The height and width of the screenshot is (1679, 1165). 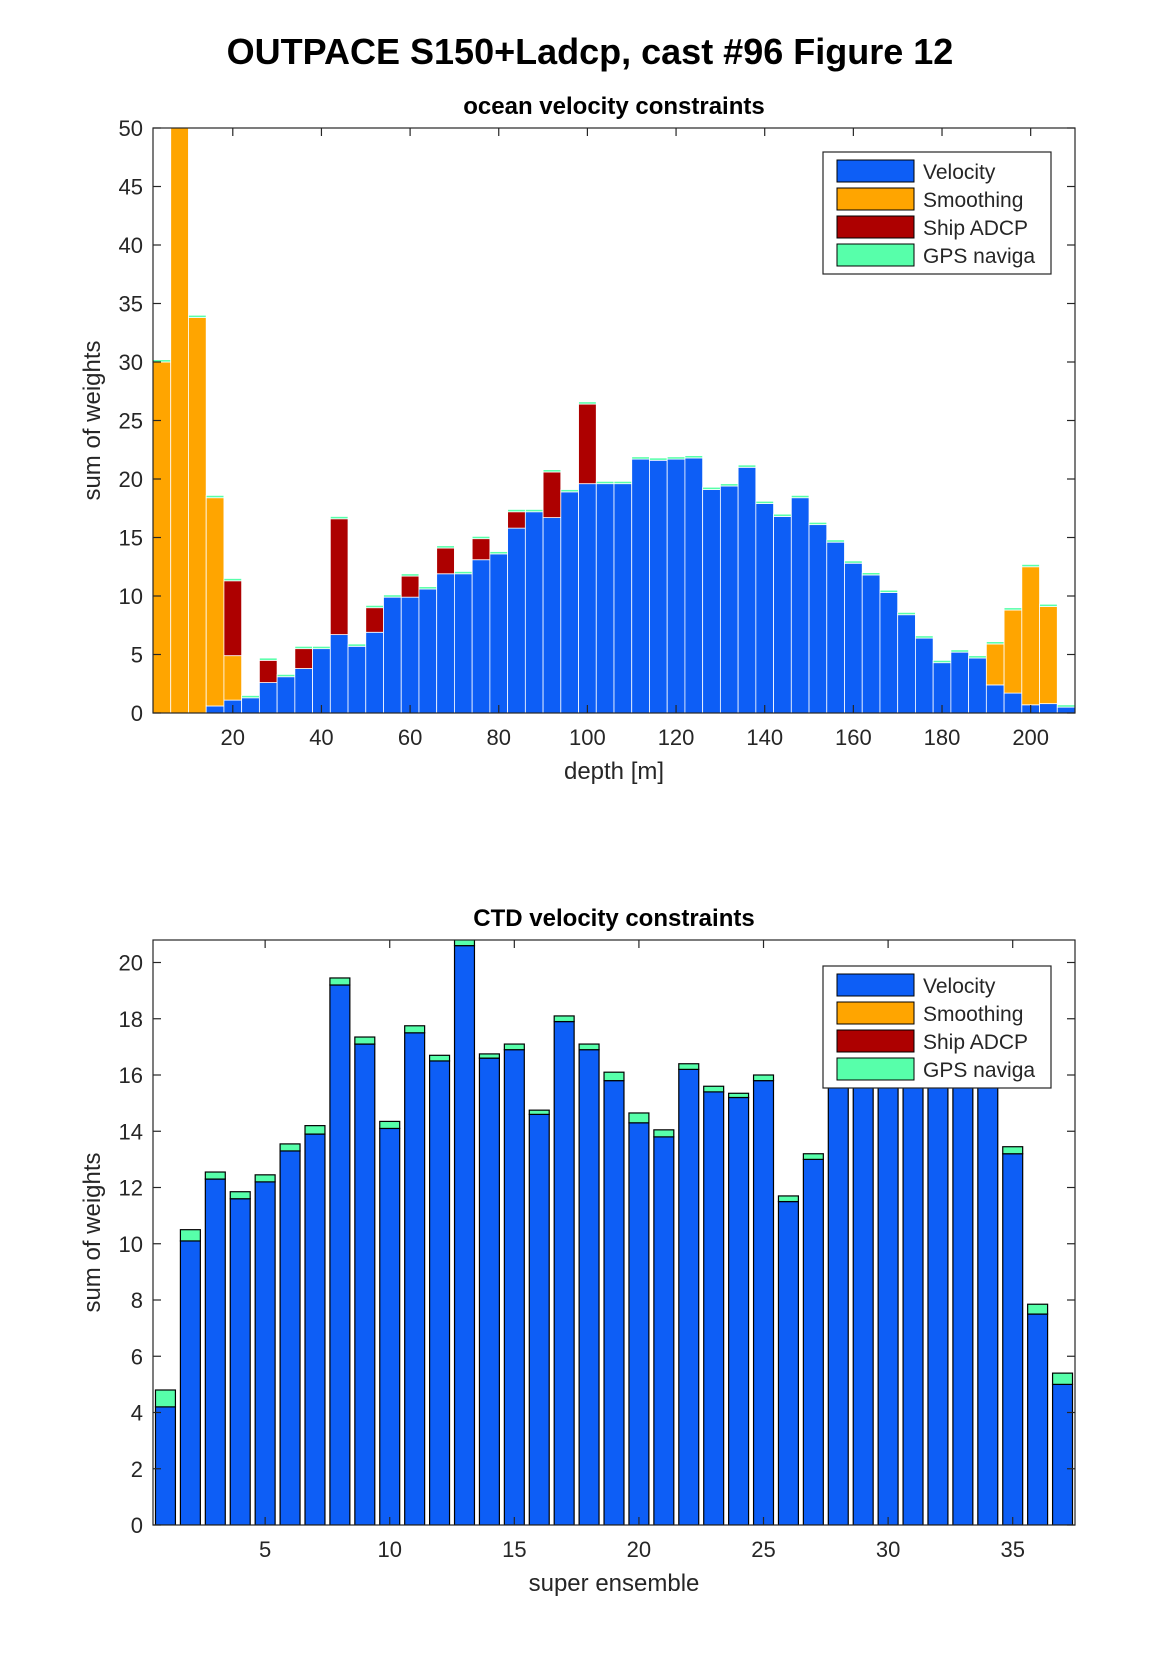 What do you see at coordinates (587, 737) in the screenshot?
I see `x-tick-label-4: 100` at bounding box center [587, 737].